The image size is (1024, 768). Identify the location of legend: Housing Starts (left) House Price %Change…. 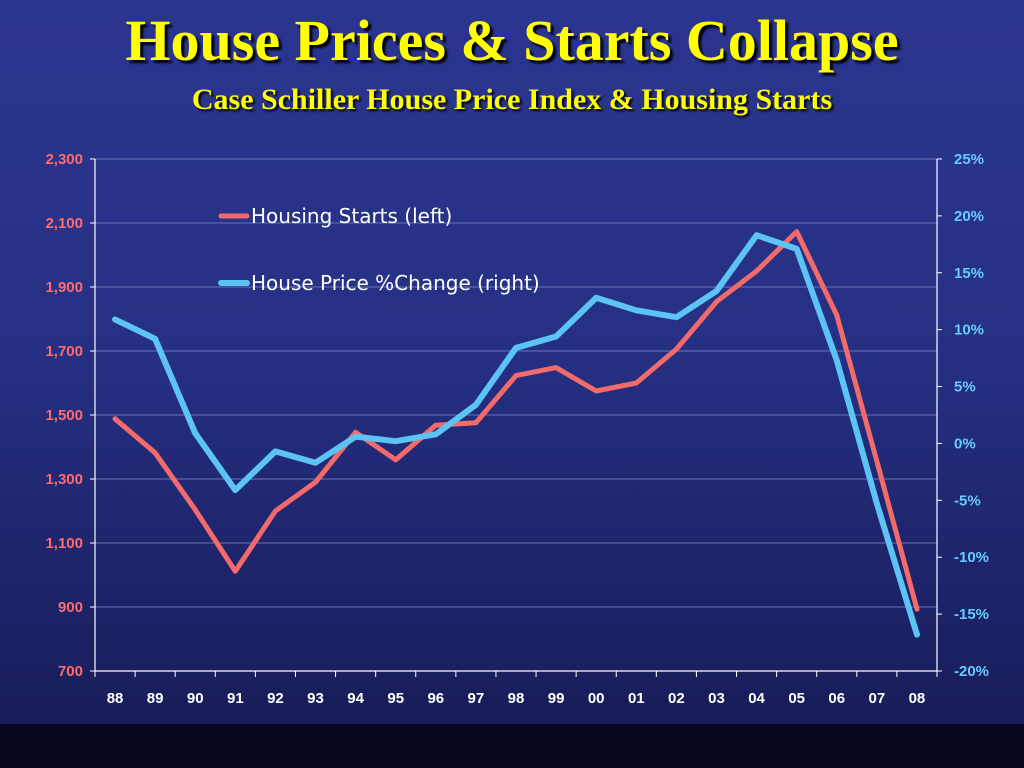
(379, 249).